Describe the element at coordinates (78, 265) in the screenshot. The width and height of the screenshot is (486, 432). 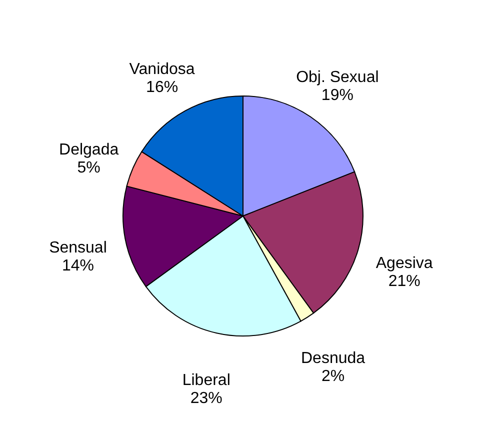
I see `data-label: 14%` at that location.